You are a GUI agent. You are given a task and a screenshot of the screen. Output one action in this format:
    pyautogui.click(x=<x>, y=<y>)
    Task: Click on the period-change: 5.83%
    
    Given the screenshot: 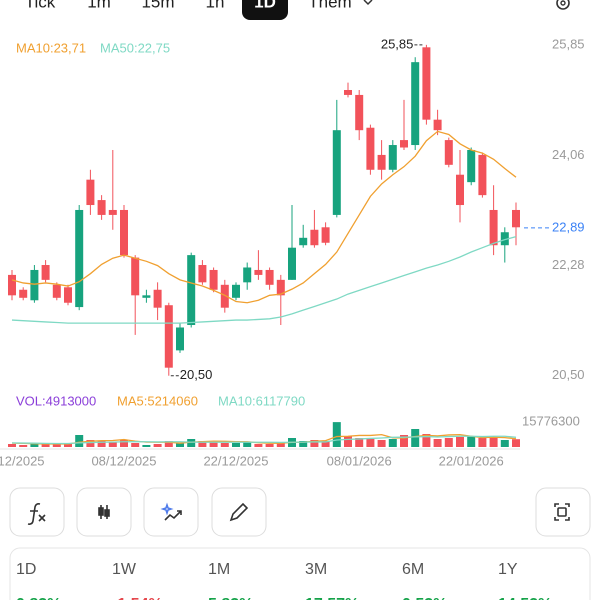 What is the action you would take?
    pyautogui.click(x=230, y=598)
    